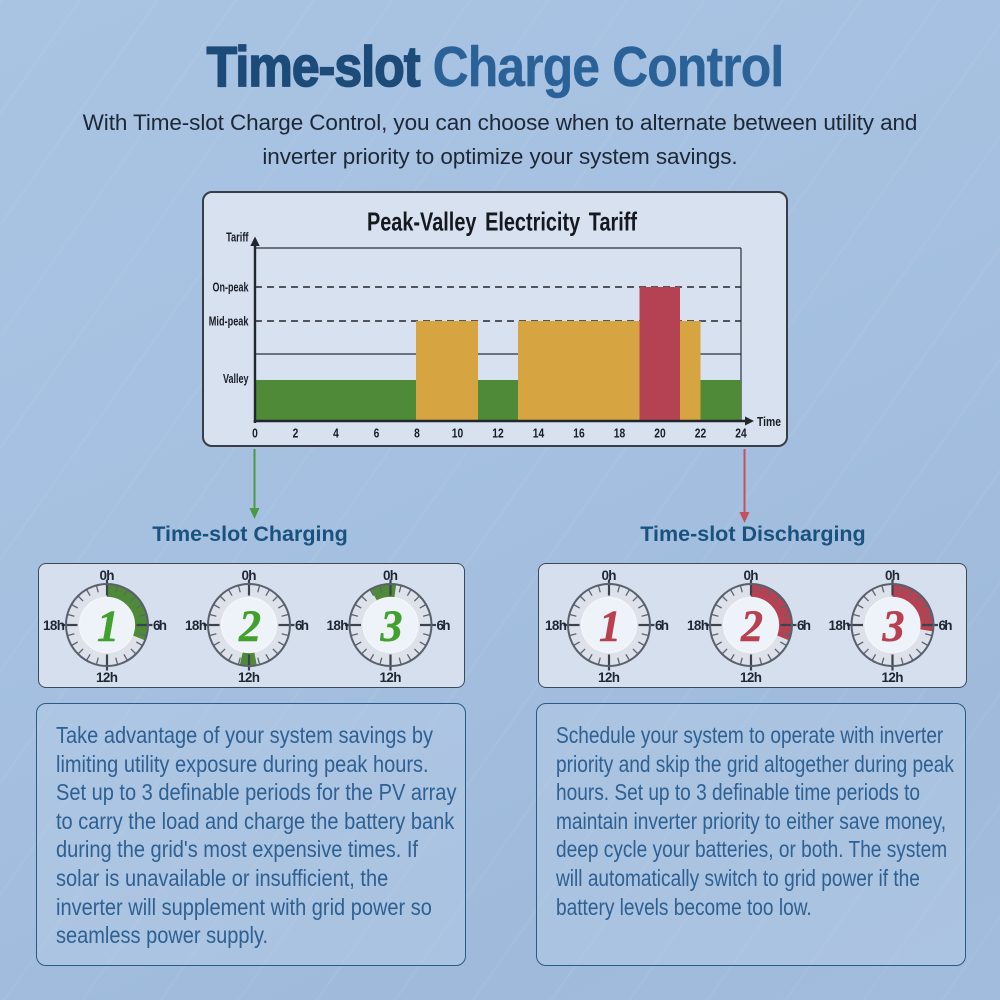  I want to click on svg-text: 18, so click(619, 434).